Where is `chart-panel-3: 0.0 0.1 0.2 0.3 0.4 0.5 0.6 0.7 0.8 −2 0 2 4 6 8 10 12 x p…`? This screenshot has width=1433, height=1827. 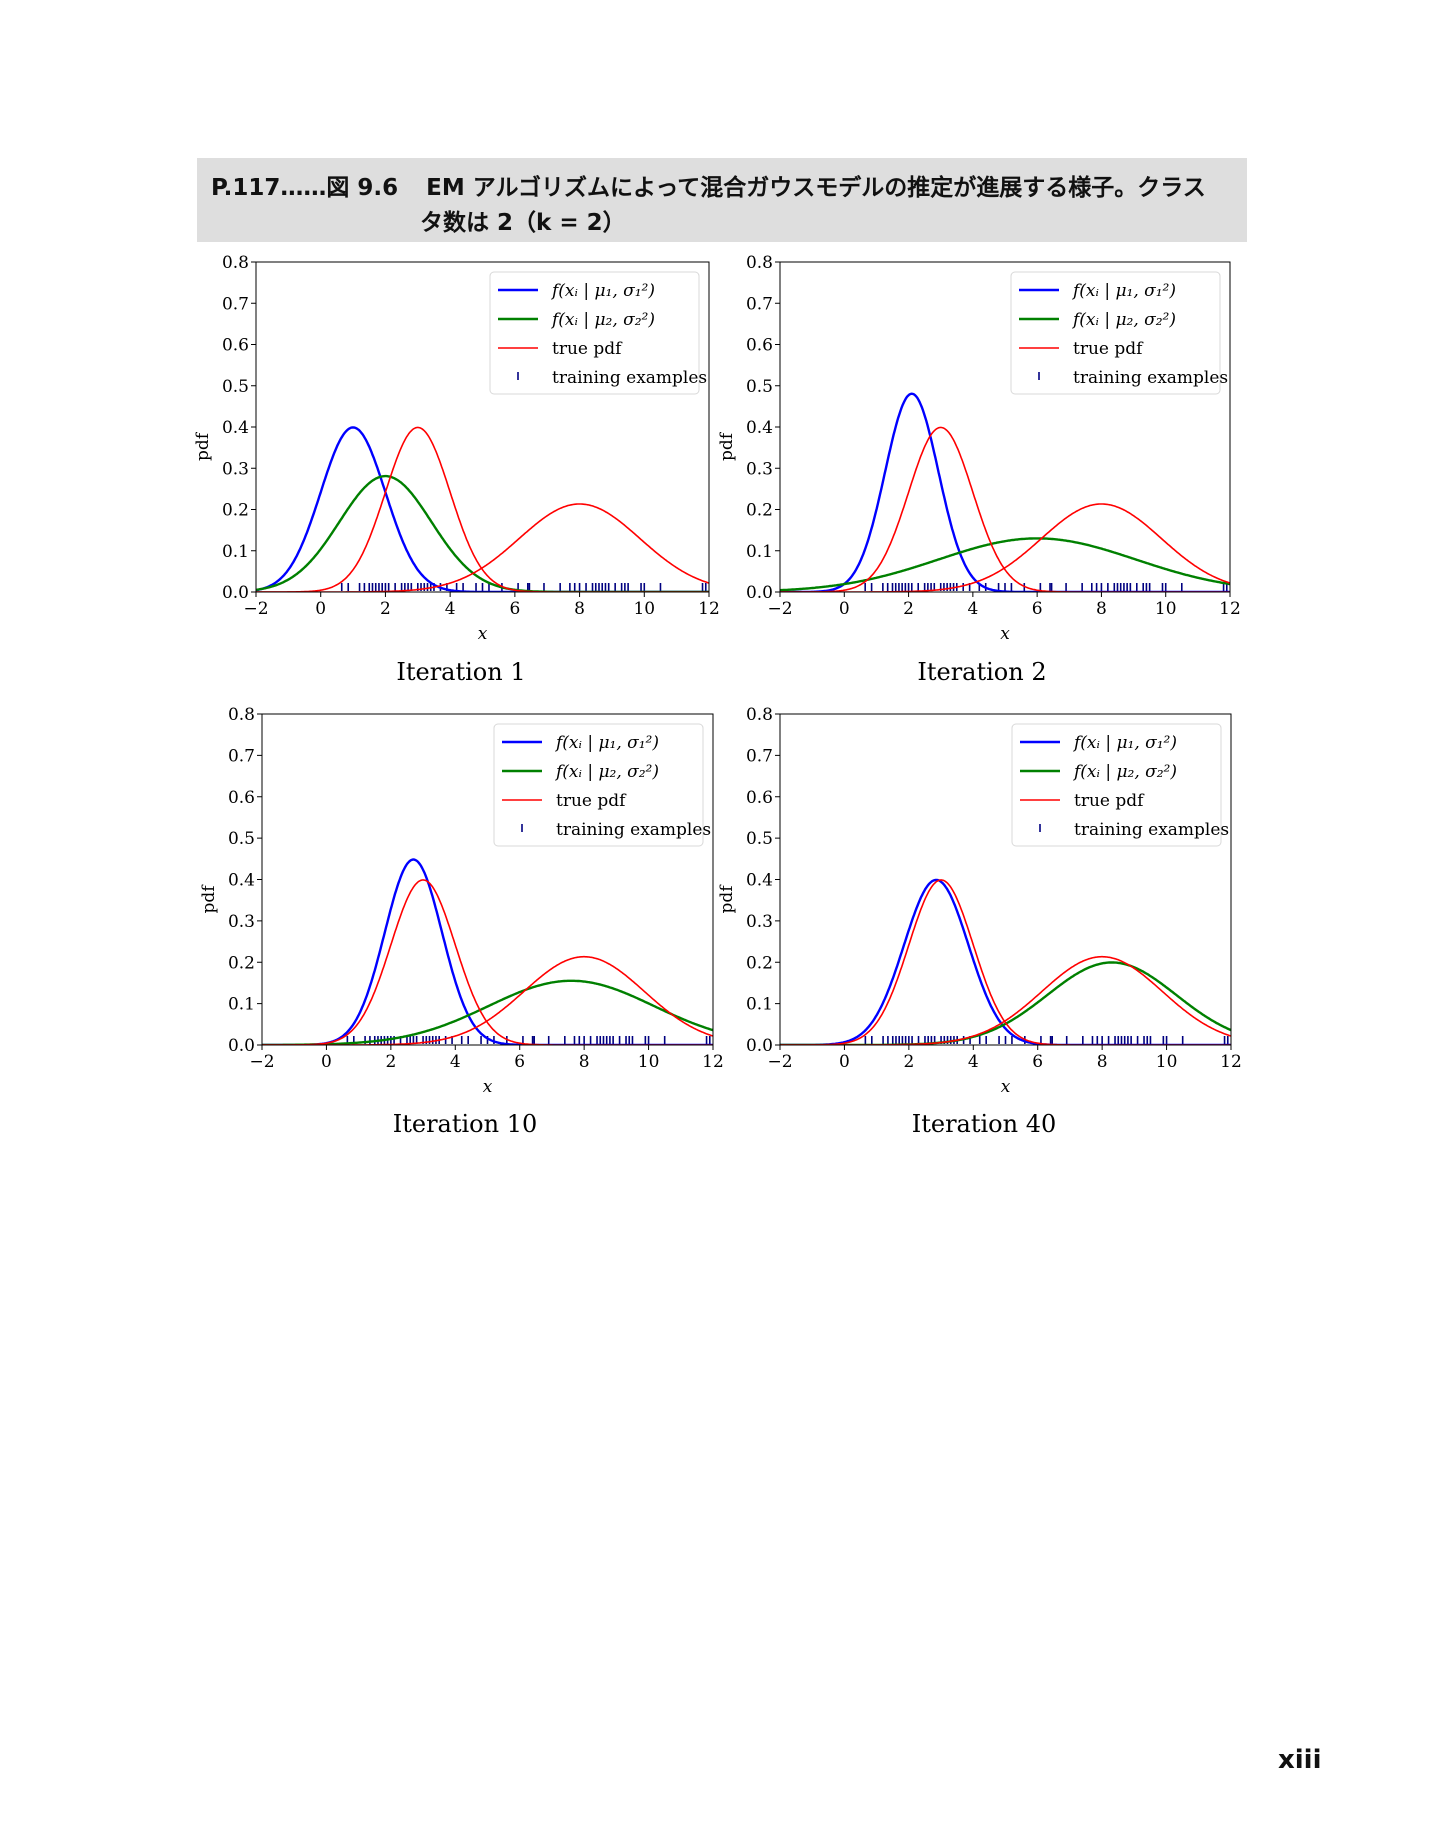 chart-panel-3: 0.0 0.1 0.2 0.3 0.4 0.5 0.6 0.7 0.8 −2 0 2 4 6 8 10 12 x p… is located at coordinates (461, 921).